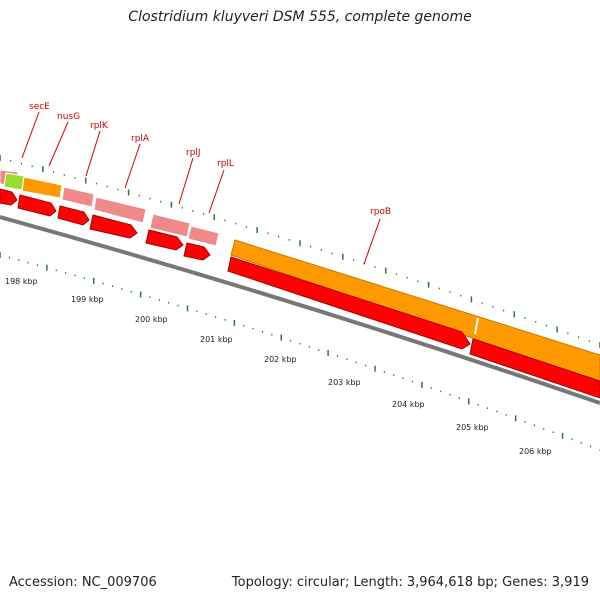  Describe the element at coordinates (170, 225) in the screenshot. I see `feature-pink-rplj` at that location.